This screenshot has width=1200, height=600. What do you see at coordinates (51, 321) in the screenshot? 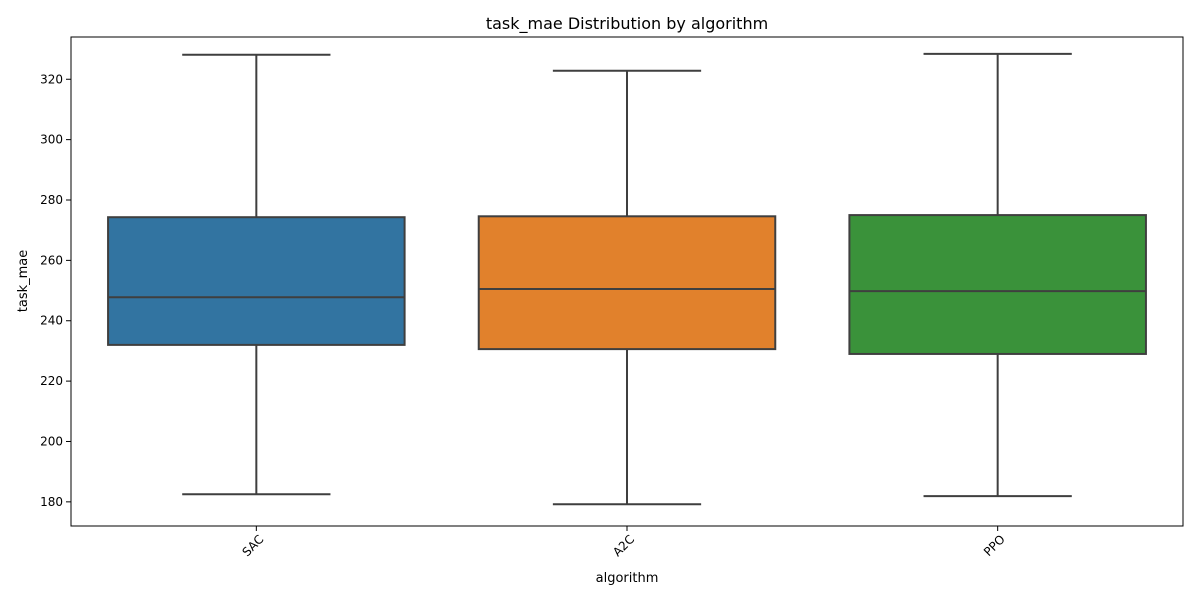
I see `y-tick-label: 240` at bounding box center [51, 321].